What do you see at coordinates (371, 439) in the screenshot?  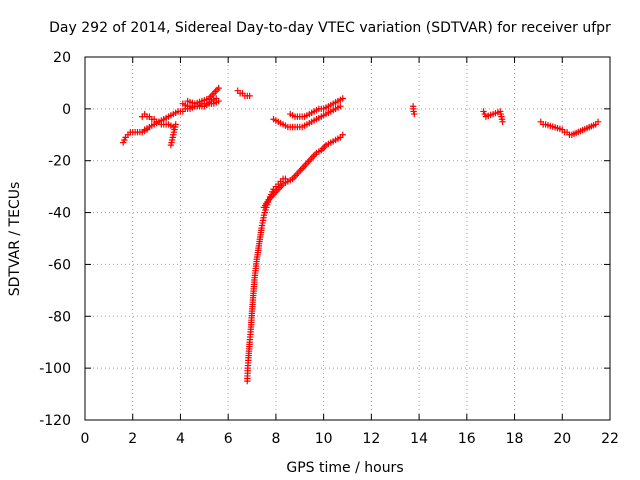 I see `x-tick-label: 12` at bounding box center [371, 439].